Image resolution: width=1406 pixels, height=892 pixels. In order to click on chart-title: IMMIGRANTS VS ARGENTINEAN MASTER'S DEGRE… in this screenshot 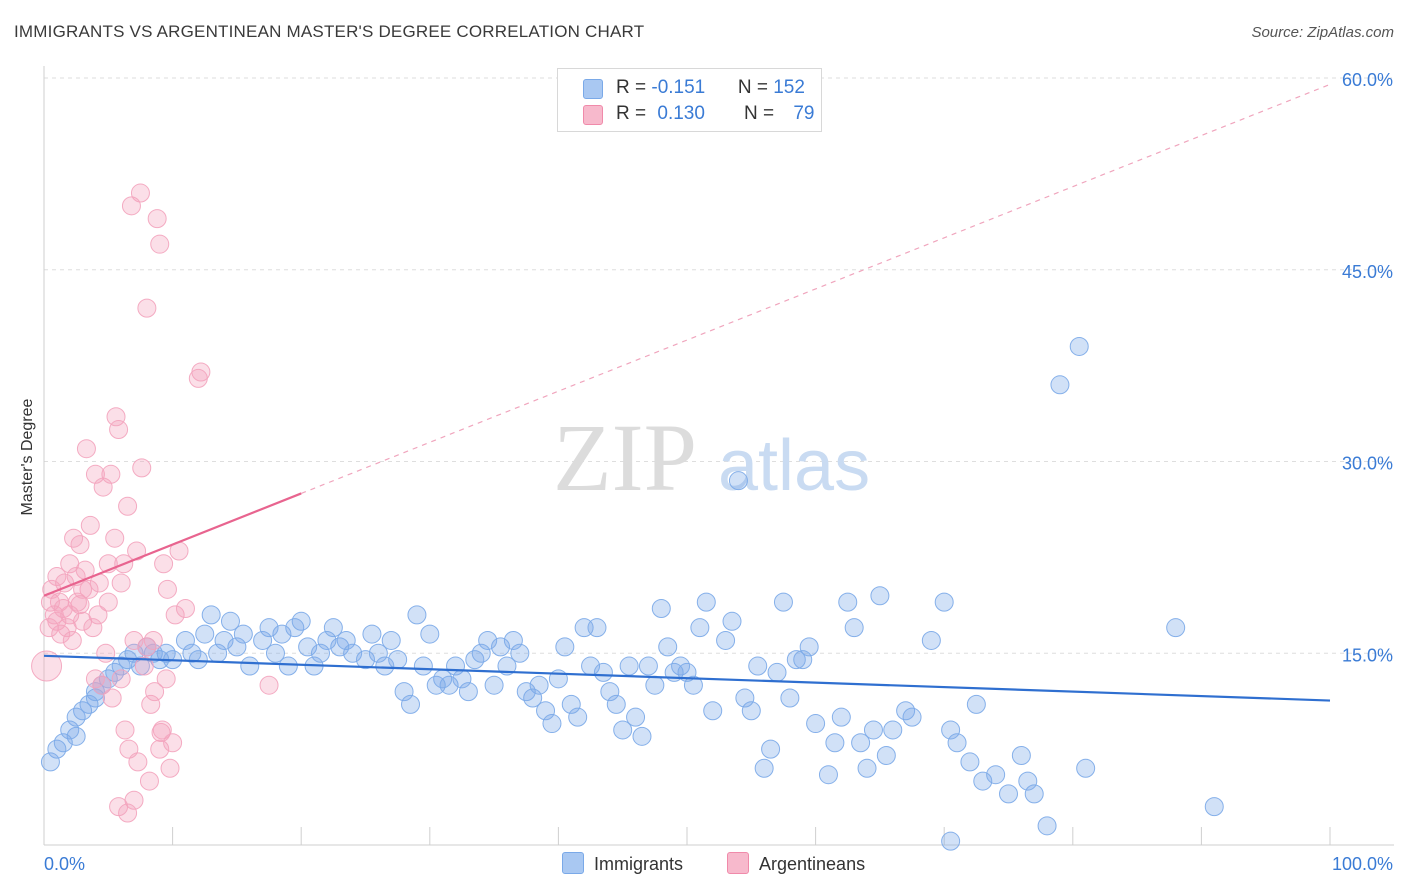, I will do `click(329, 31)`.